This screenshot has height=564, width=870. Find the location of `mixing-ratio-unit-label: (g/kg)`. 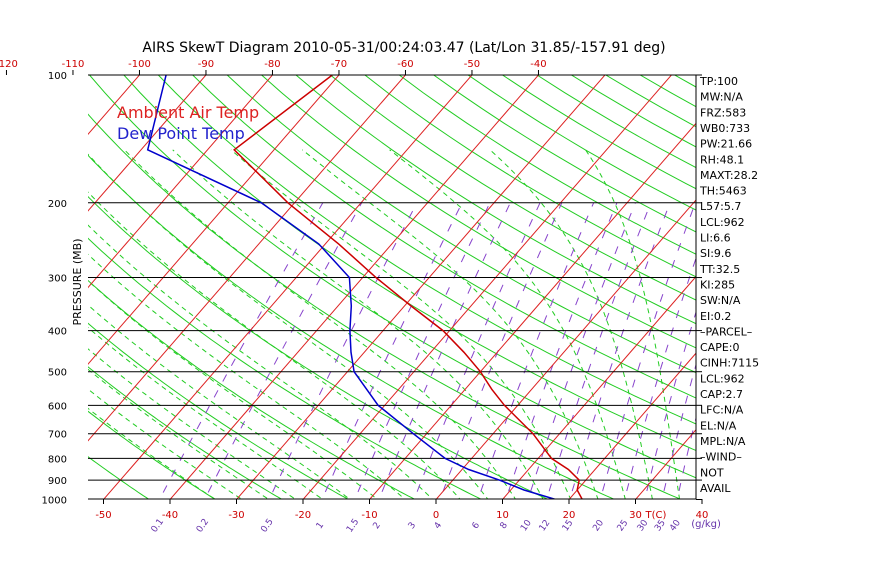

mixing-ratio-unit-label: (g/kg) is located at coordinates (706, 524).